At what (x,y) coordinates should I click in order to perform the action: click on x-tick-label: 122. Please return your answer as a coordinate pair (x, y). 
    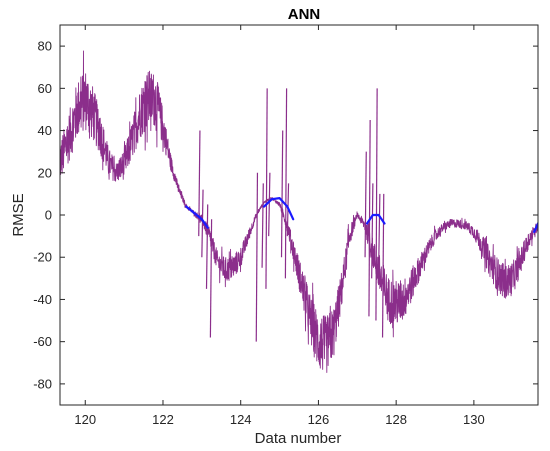
    Looking at the image, I should click on (163, 419).